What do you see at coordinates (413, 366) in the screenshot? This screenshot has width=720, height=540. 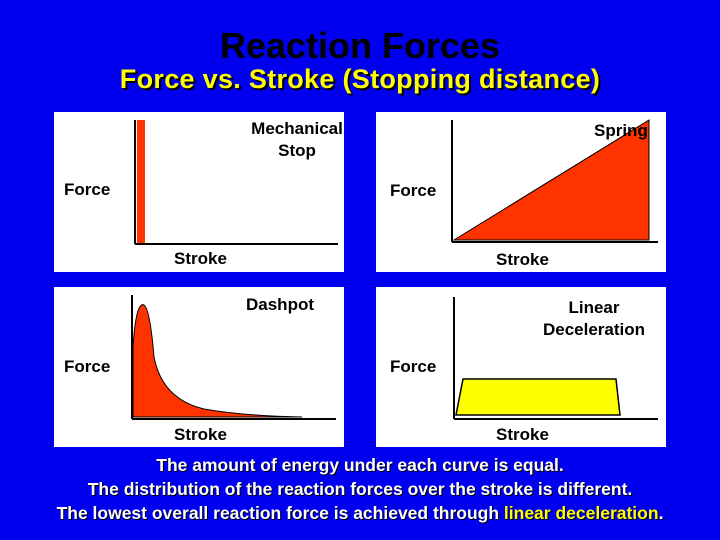 I see `linear-deceleration-y-label: Force` at bounding box center [413, 366].